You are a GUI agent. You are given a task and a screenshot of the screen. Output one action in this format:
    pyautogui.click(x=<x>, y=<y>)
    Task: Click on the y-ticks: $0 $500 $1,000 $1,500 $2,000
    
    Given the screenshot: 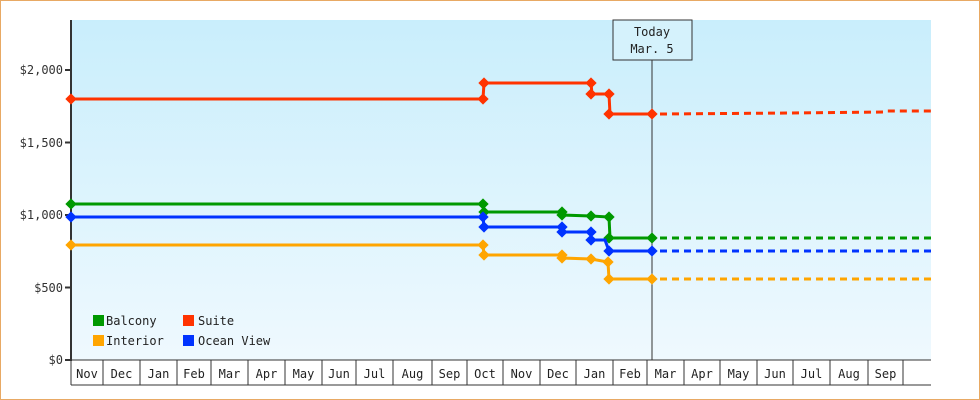 What is the action you would take?
    pyautogui.click(x=45, y=215)
    